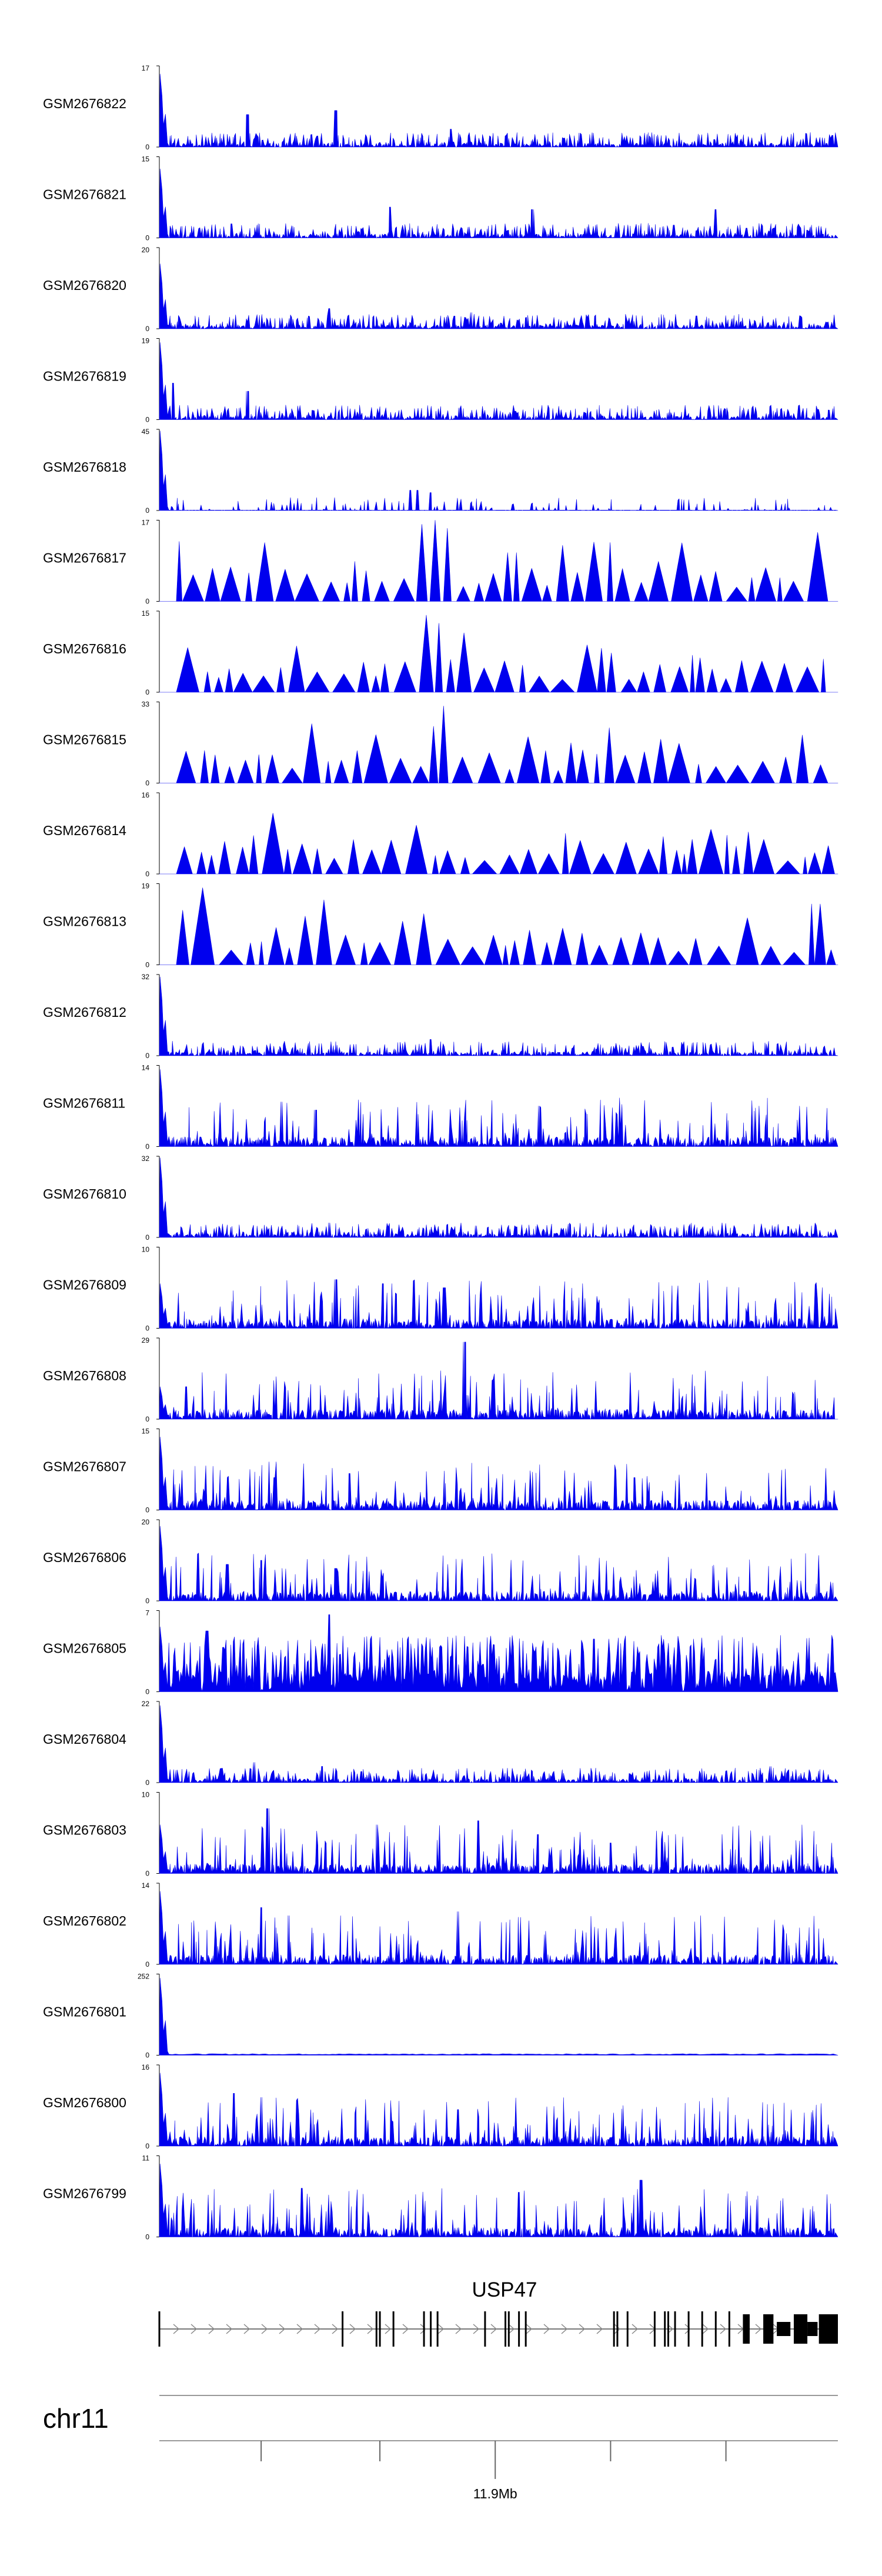 The width and height of the screenshot is (882, 2576). I want to click on track-label: GSM2676806, so click(84, 1557).